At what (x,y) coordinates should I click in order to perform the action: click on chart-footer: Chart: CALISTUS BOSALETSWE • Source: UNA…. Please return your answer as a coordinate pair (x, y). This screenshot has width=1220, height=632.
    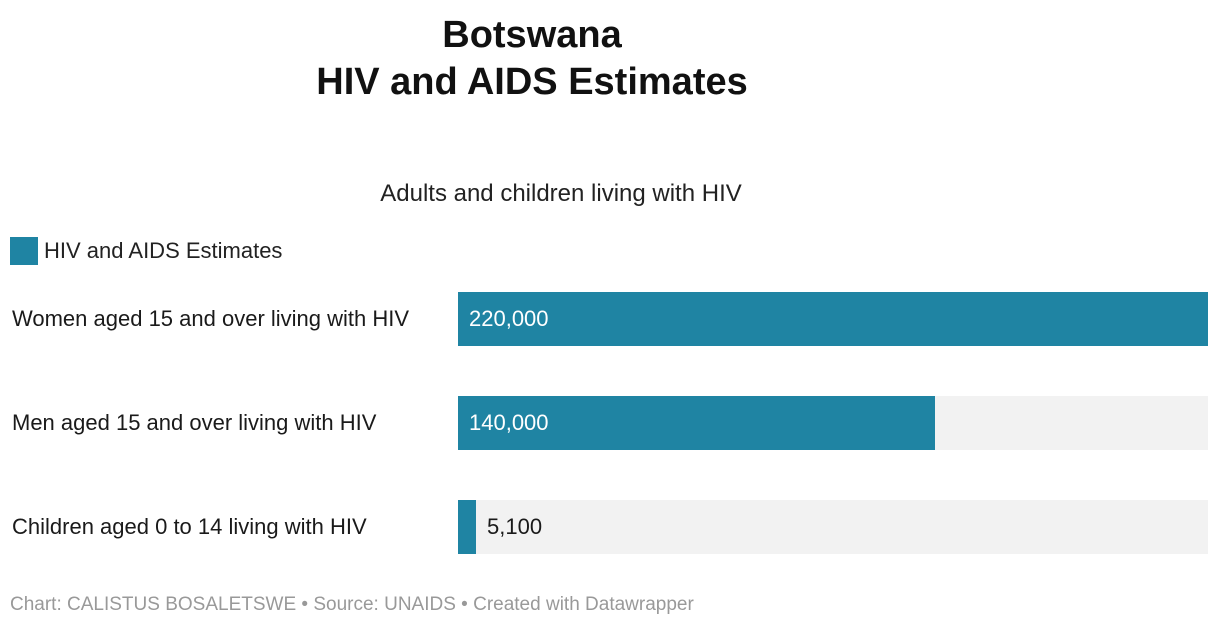
    Looking at the image, I should click on (352, 604).